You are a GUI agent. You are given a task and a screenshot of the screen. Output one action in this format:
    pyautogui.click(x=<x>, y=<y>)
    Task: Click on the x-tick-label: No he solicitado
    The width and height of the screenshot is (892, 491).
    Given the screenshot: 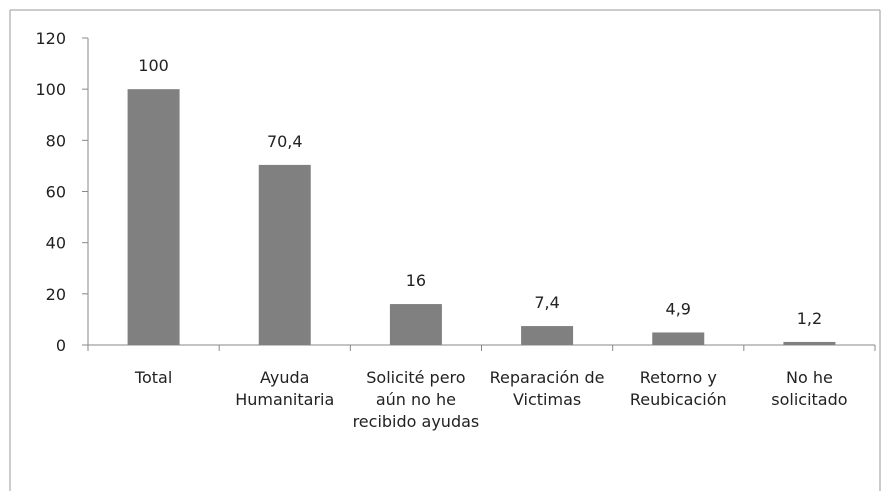 What is the action you would take?
    pyautogui.click(x=809, y=388)
    